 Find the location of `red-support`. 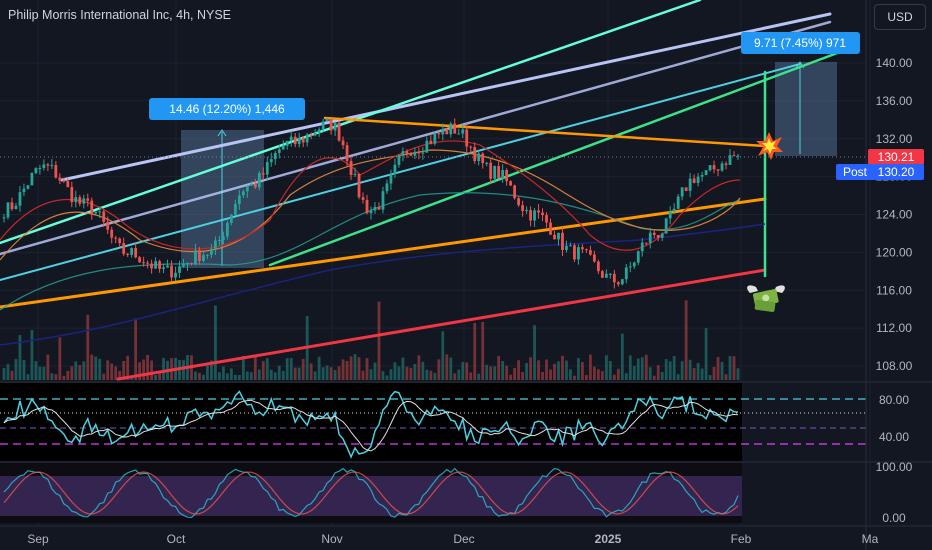

red-support is located at coordinates (441, 324).